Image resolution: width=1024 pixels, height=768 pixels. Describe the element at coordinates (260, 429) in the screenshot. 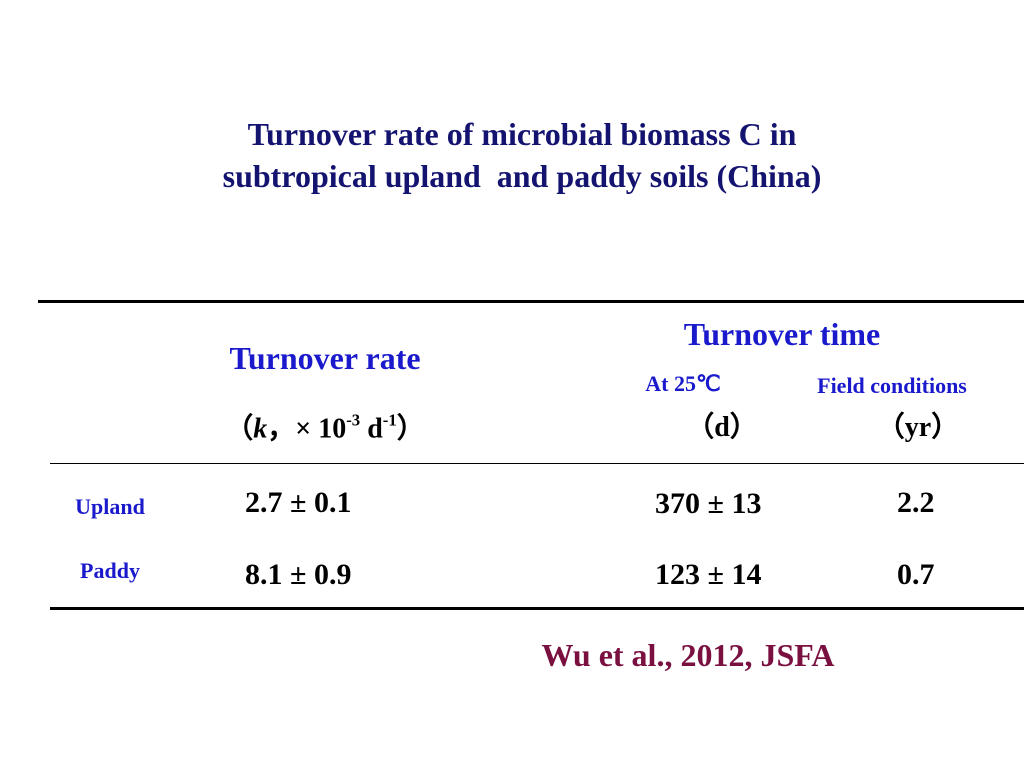

I see `unit-part: k` at that location.